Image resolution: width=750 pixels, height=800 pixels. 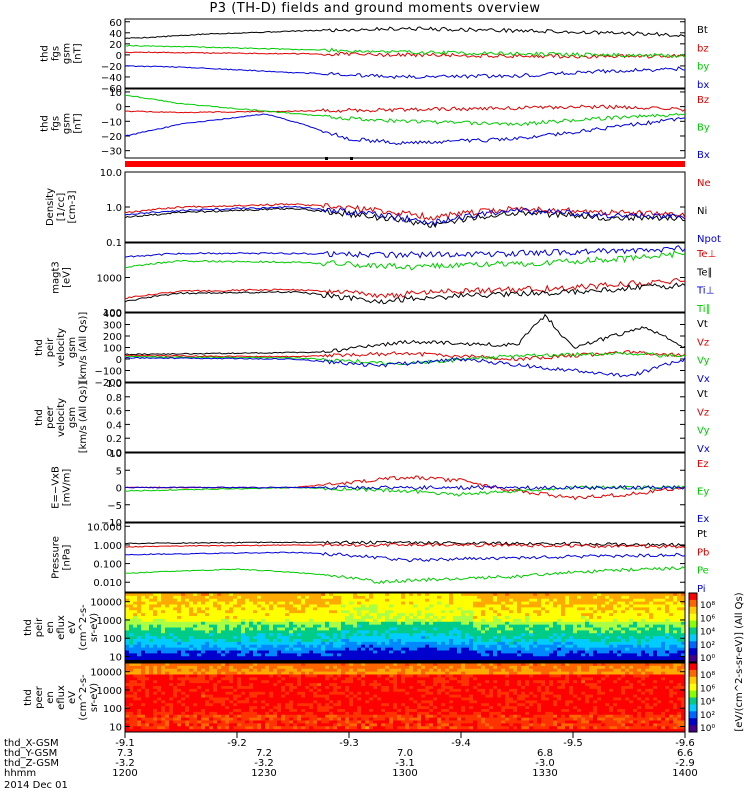 I want to click on y-axis-label-line: peir, so click(x=39, y=627).